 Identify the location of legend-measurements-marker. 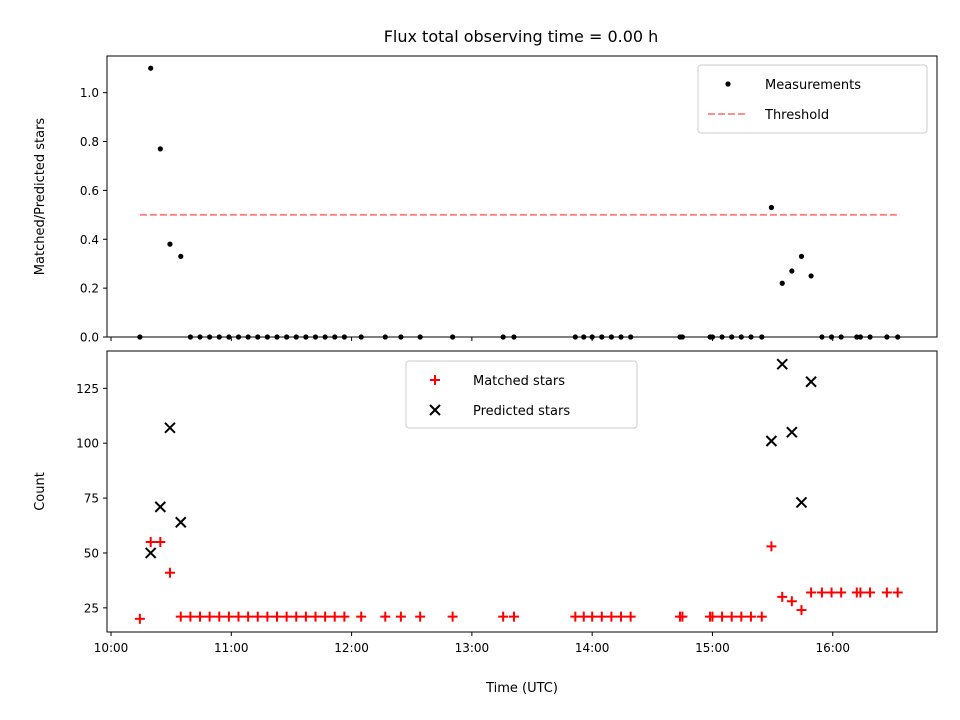
(728, 84).